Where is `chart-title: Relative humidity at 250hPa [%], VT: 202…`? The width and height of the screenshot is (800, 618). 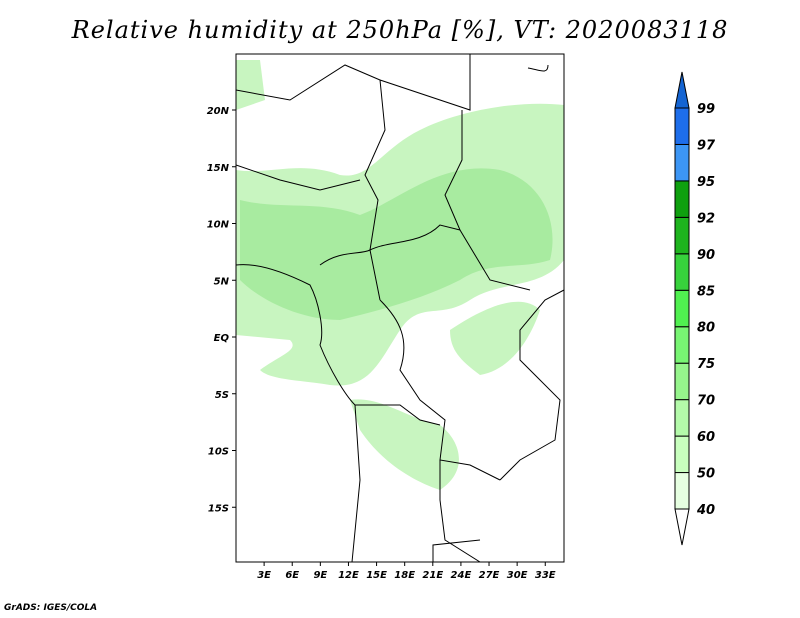 chart-title: Relative humidity at 250hPa [%], VT: 202… is located at coordinates (400, 30).